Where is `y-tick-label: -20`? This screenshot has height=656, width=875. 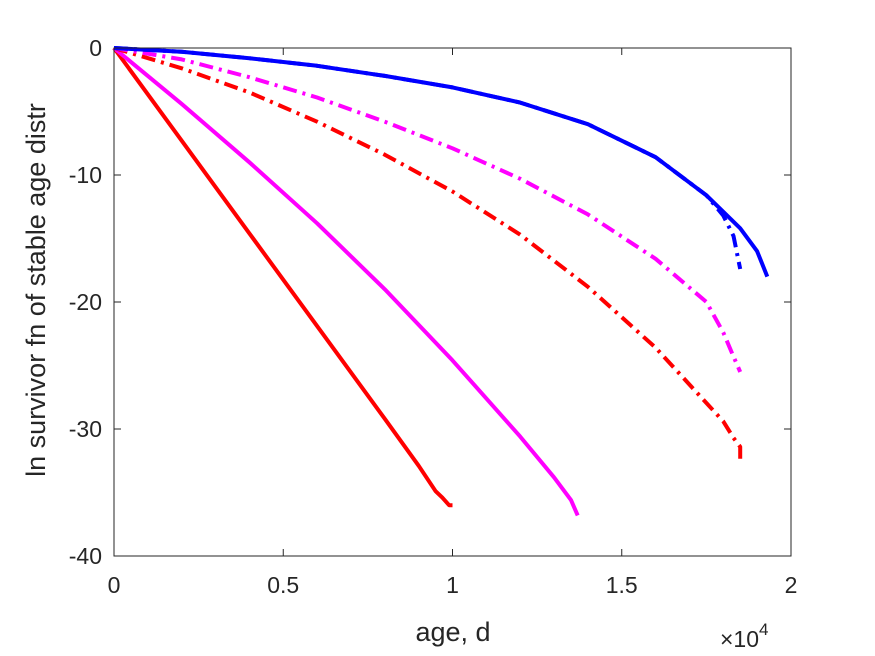
y-tick-label: -20 is located at coordinates (85, 302).